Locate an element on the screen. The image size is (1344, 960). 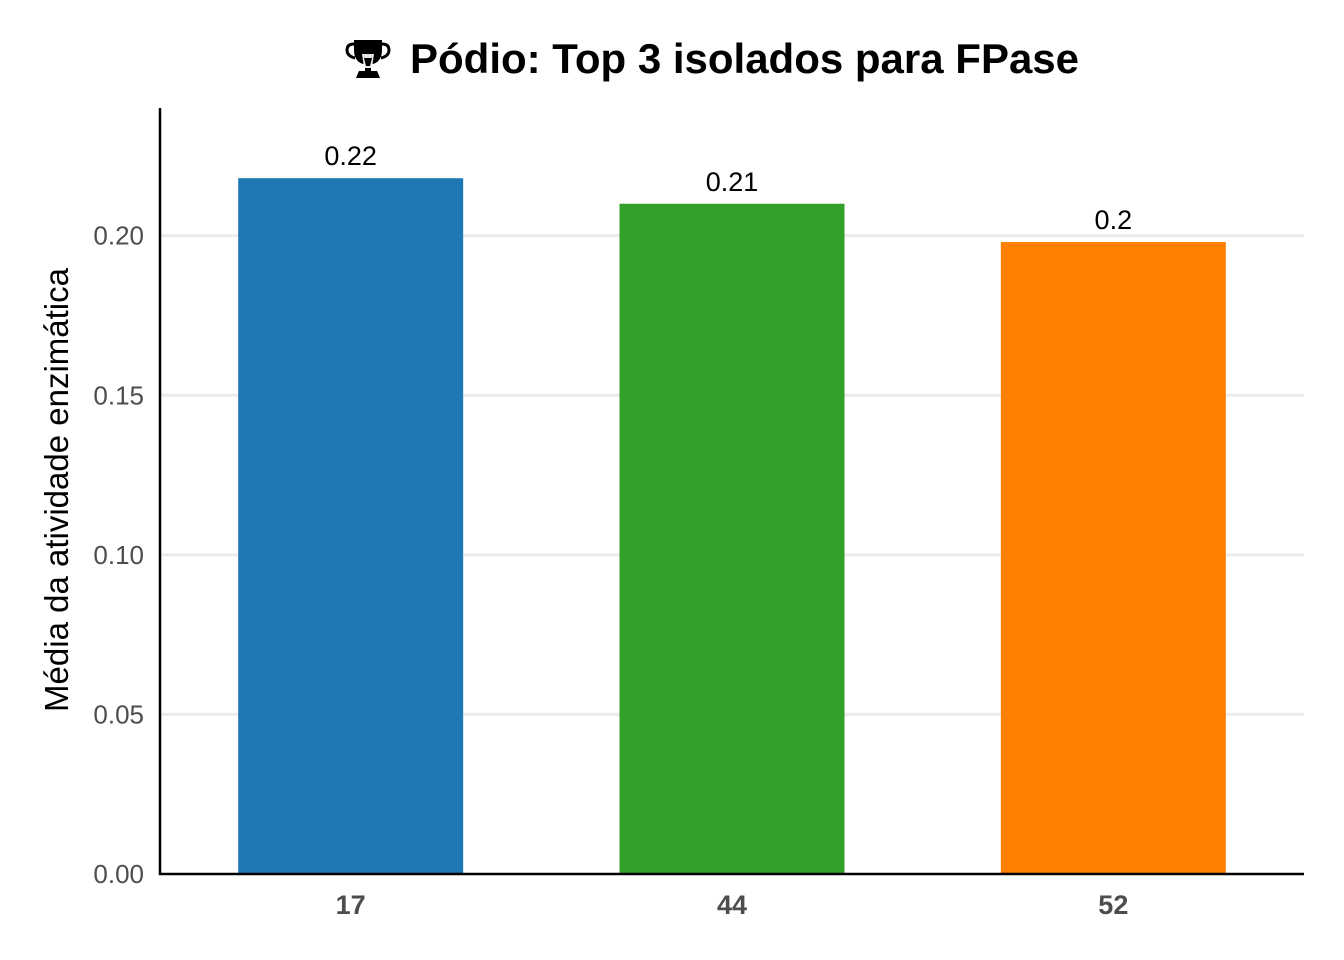
y-tick-label: 0.15 is located at coordinates (118, 395).